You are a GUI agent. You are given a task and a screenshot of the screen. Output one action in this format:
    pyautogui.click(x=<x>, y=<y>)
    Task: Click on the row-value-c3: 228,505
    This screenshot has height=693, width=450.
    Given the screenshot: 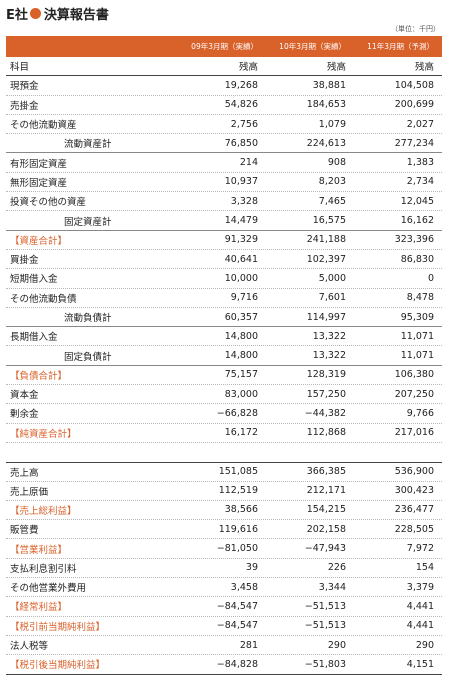 What is the action you would take?
    pyautogui.click(x=414, y=529)
    